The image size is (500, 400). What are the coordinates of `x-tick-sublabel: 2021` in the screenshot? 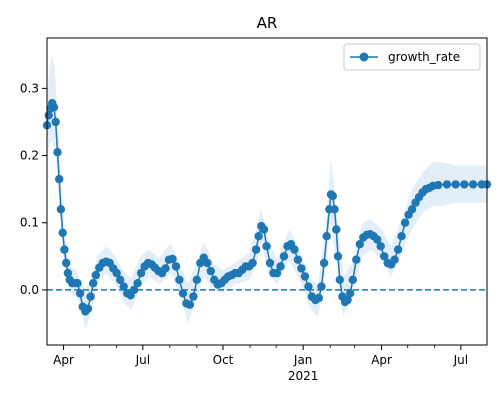 It's located at (303, 376).